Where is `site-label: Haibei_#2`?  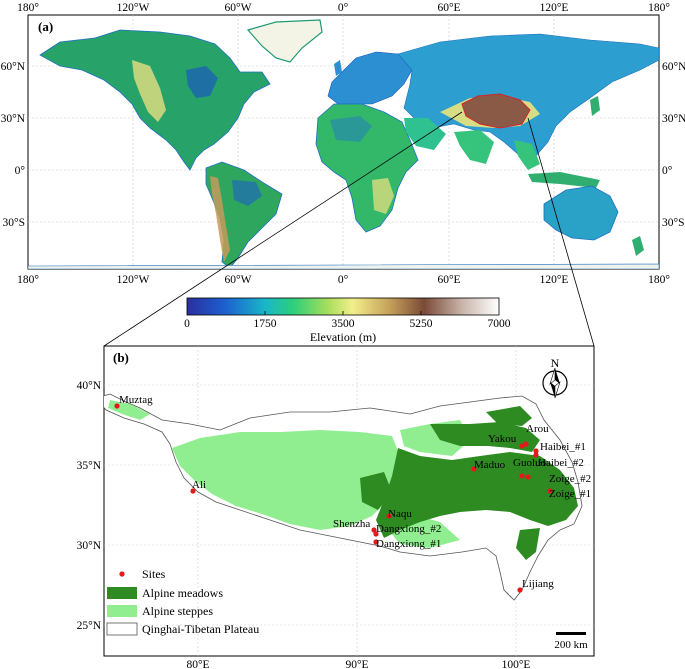 site-label: Haibei_#2 is located at coordinates (561, 463).